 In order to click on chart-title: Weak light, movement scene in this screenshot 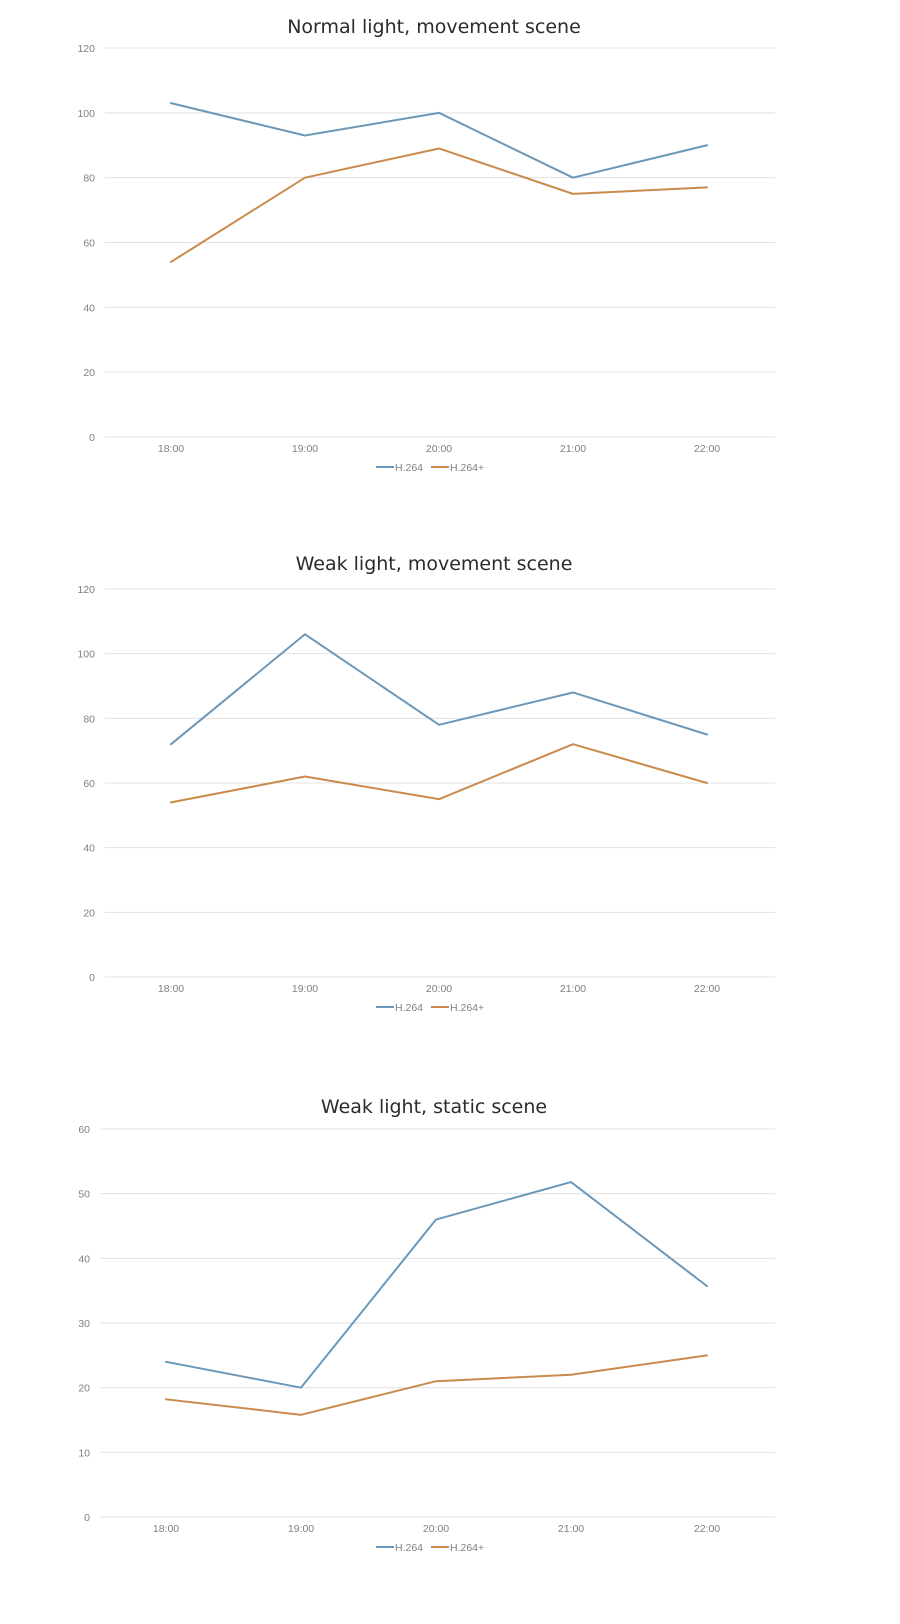, I will do `click(434, 564)`.